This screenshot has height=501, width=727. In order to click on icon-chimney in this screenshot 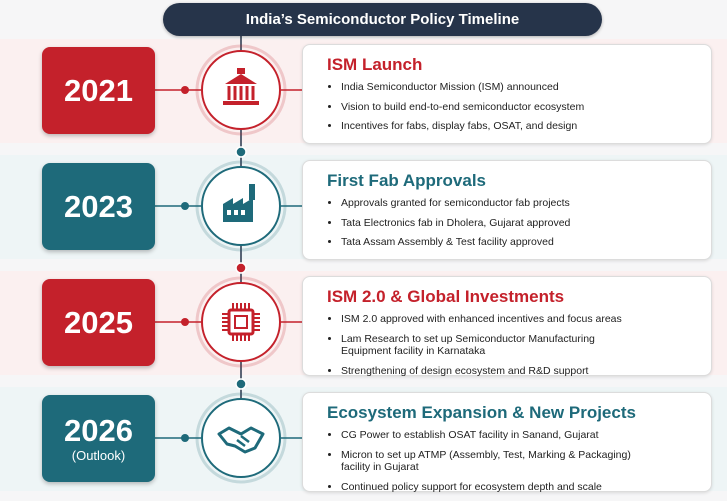, I will do `click(252, 192)`.